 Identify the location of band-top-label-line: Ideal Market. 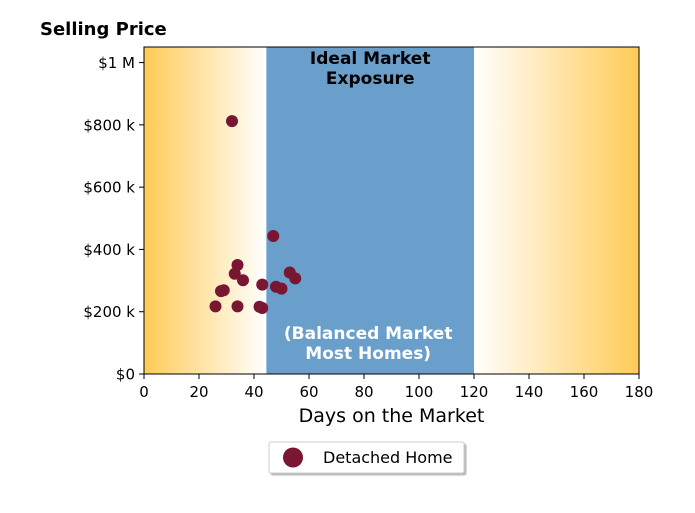
(370, 59).